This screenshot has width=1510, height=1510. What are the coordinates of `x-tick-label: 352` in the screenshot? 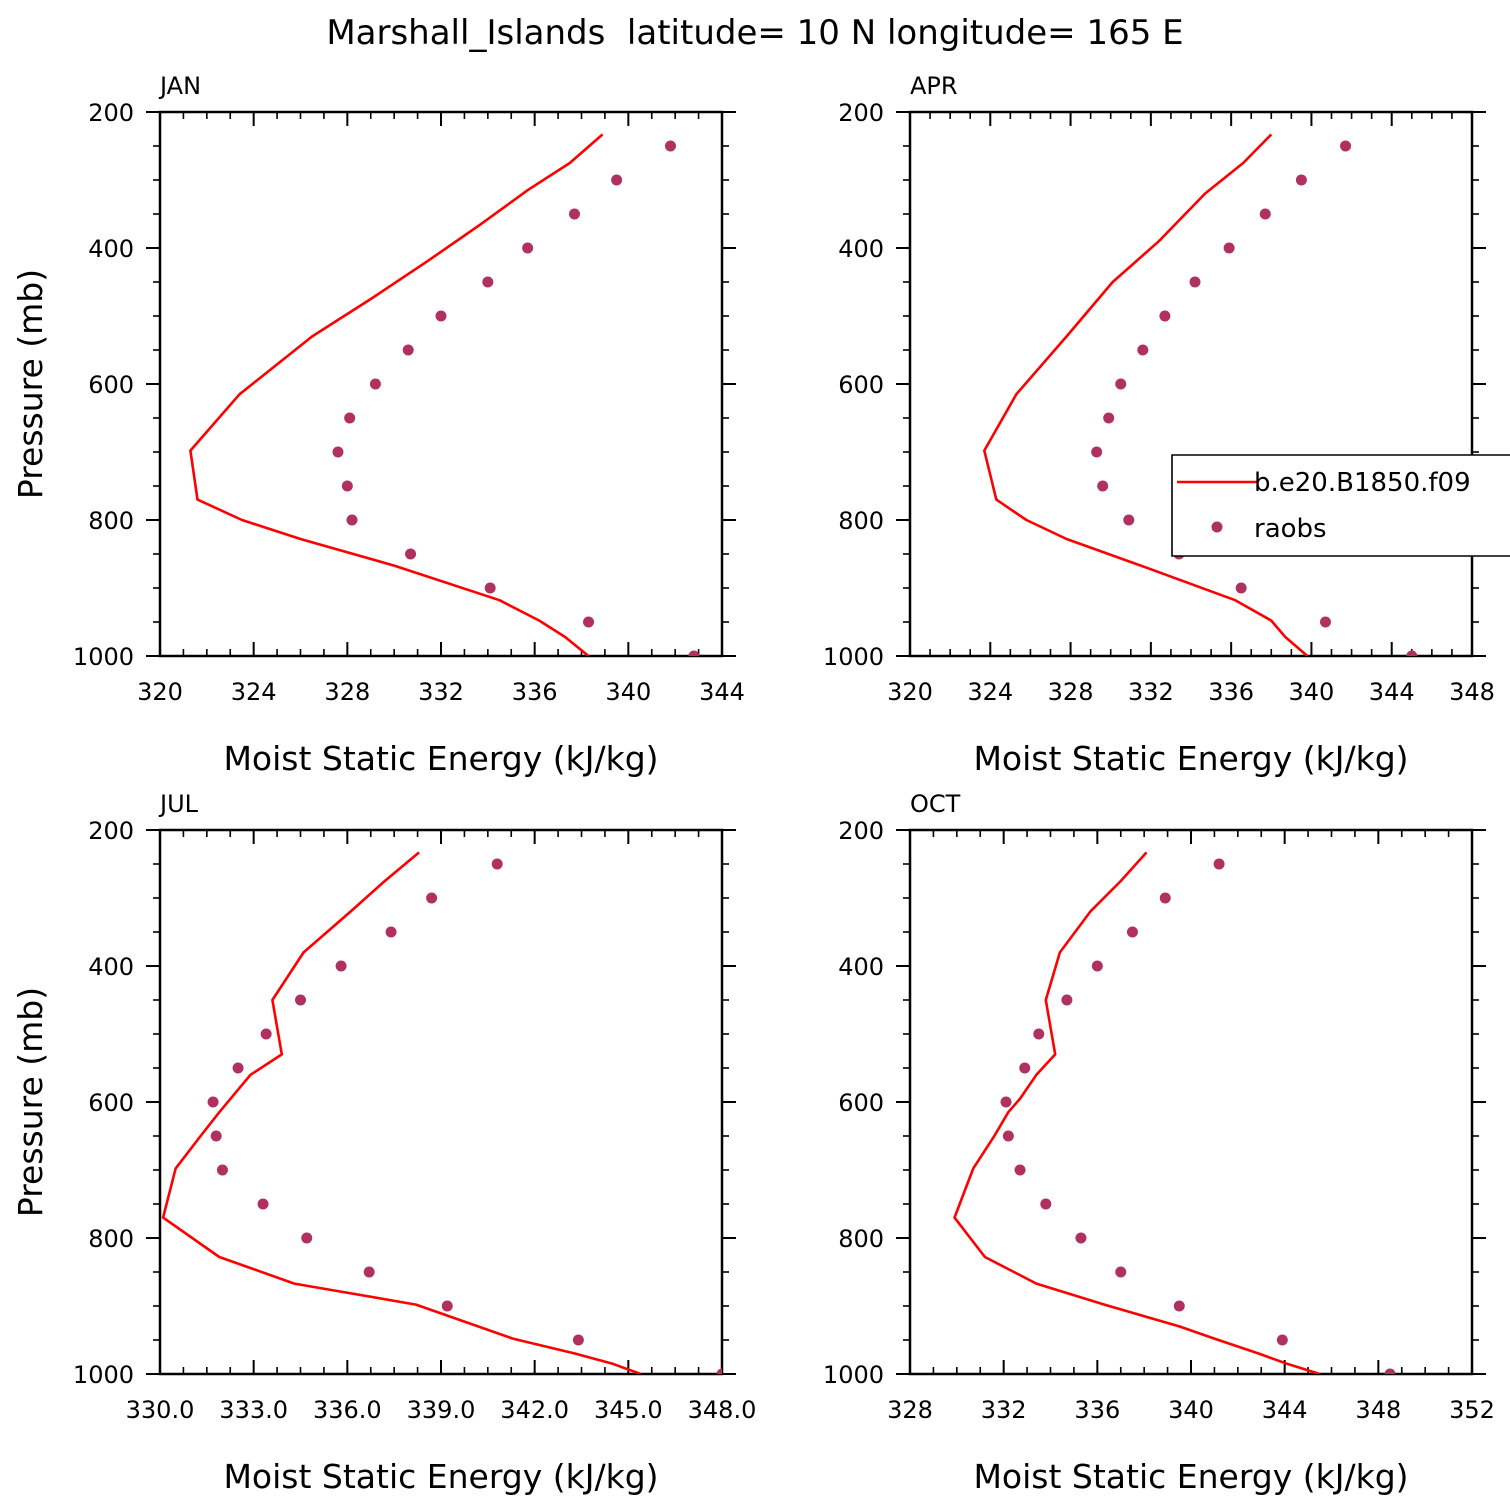 It's located at (1472, 1410).